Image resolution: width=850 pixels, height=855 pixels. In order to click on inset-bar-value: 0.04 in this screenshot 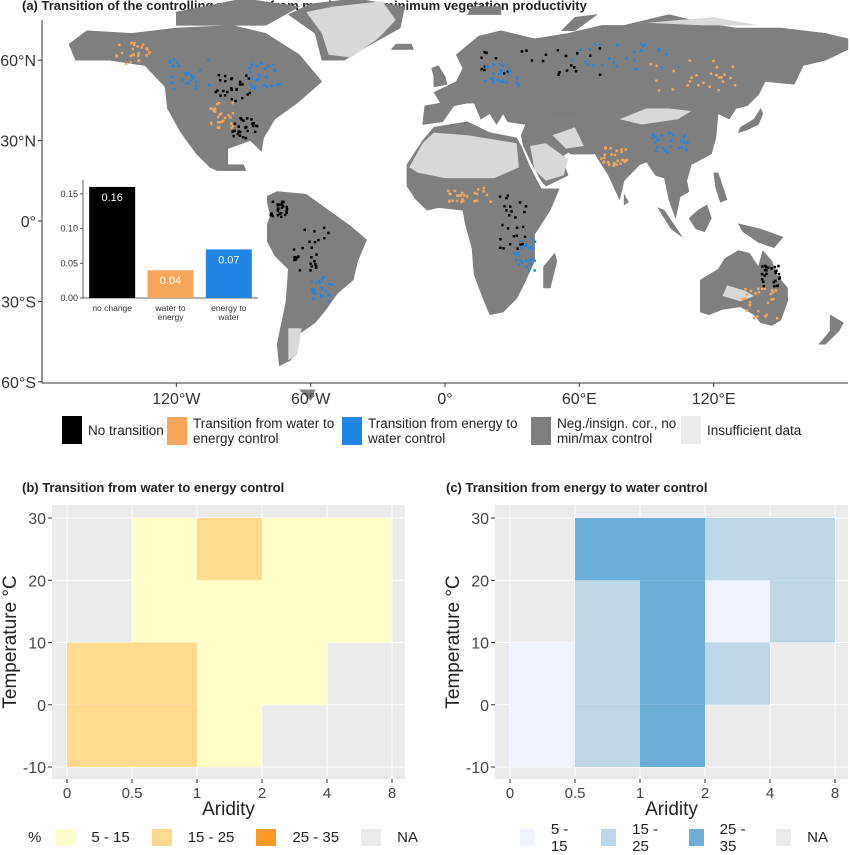, I will do `click(170, 281)`.